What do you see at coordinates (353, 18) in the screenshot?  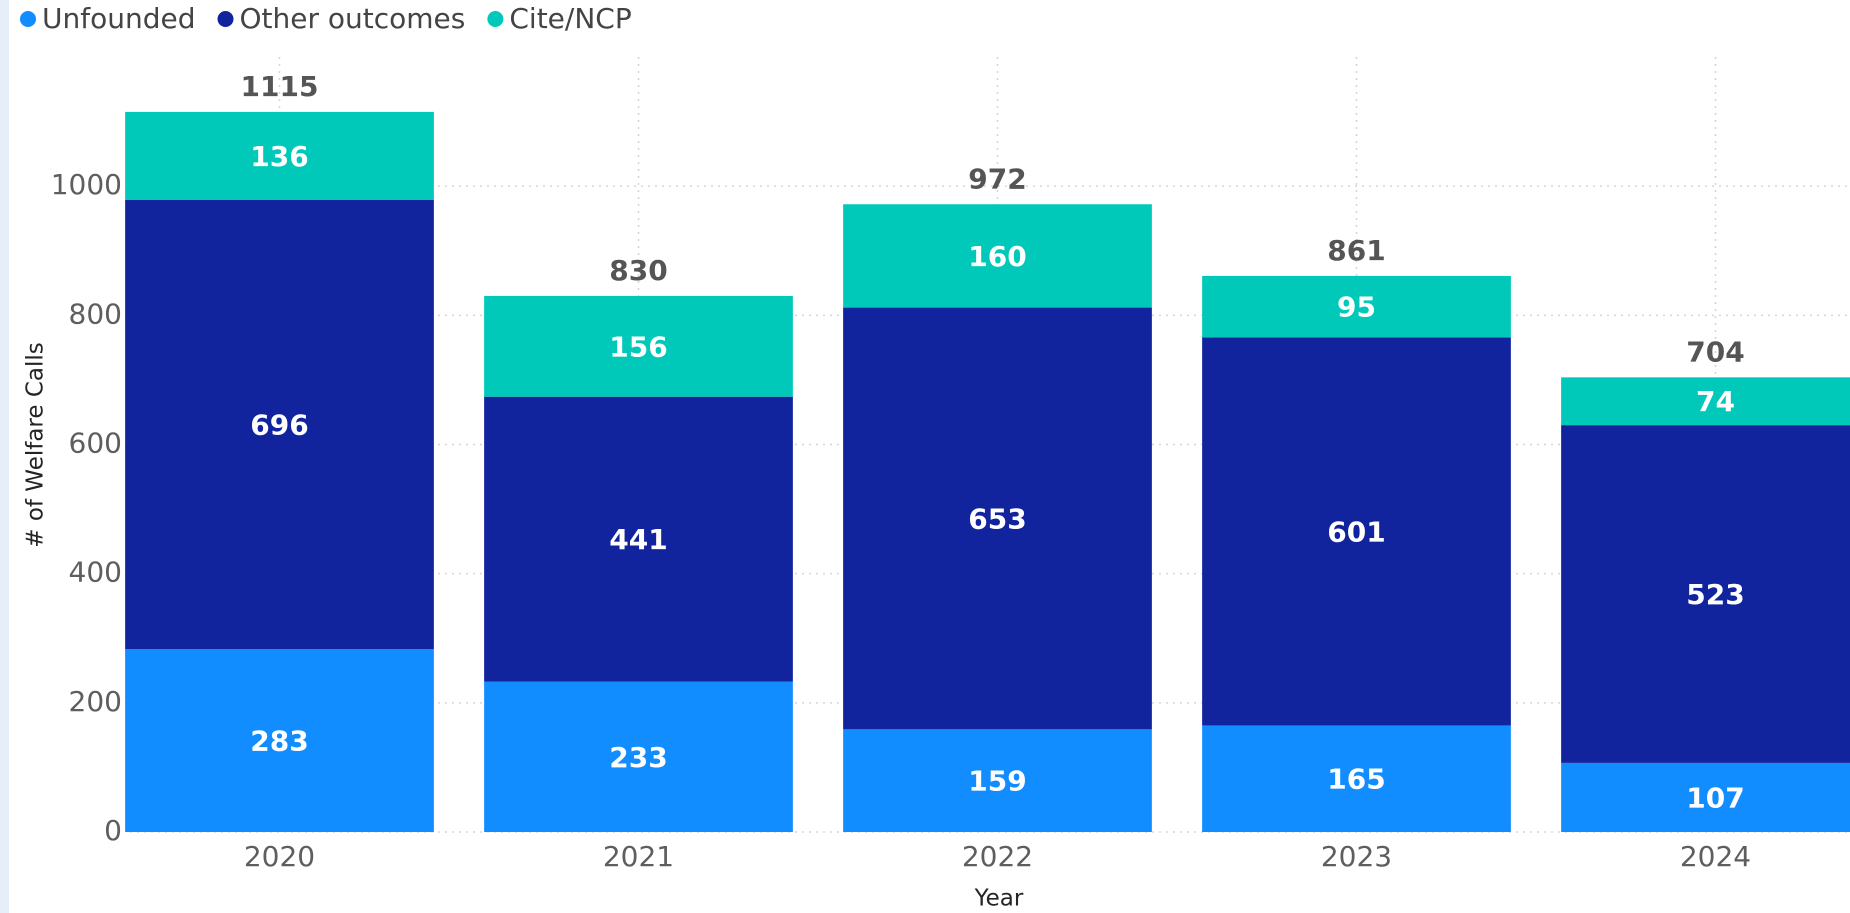 I see `legend-label: Other outcomes` at bounding box center [353, 18].